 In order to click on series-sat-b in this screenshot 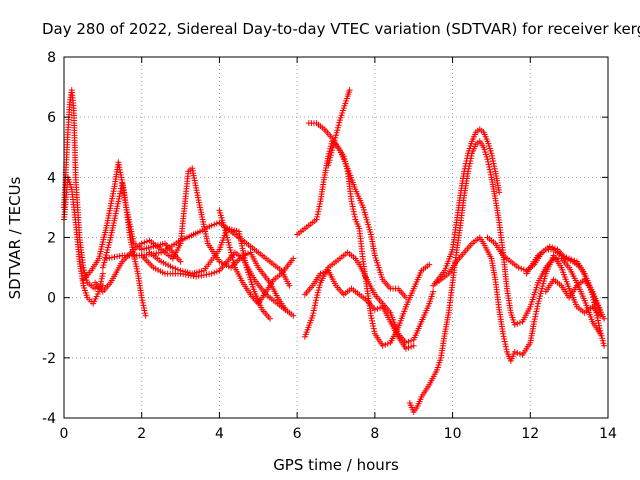, I will do `click(83, 240)`.